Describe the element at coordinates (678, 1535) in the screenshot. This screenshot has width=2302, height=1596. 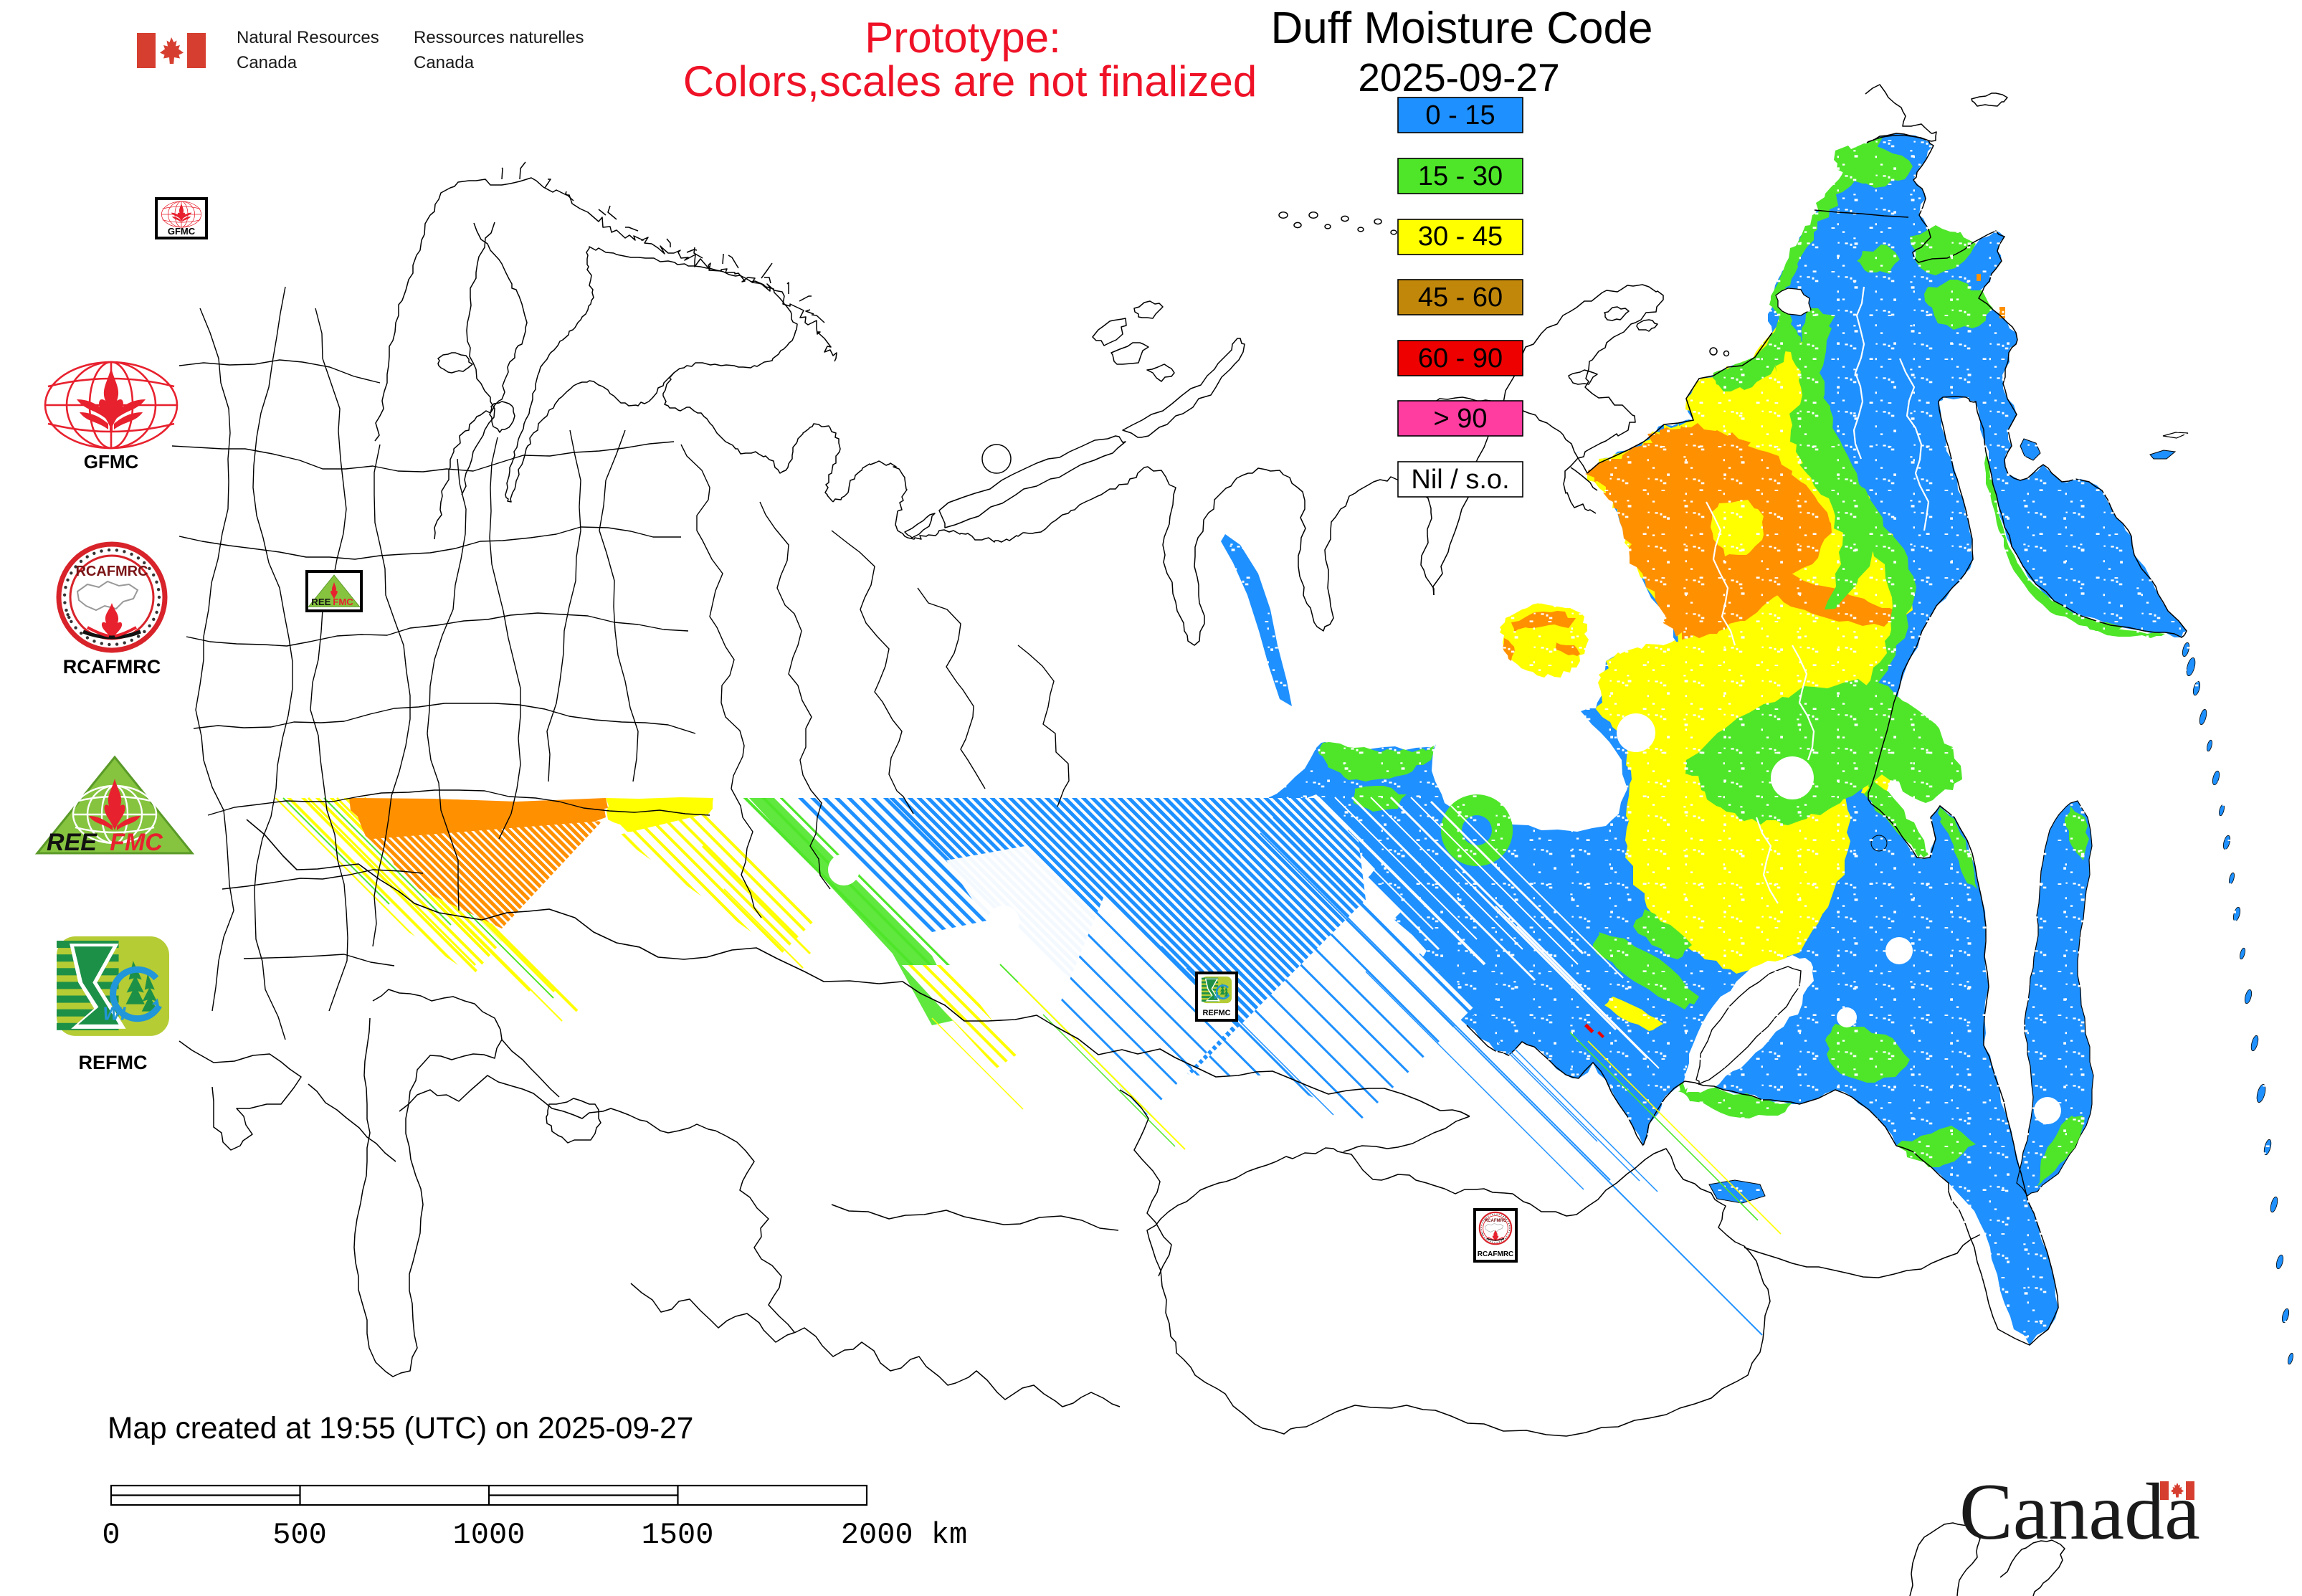
I see `svg-text: 1500` at that location.